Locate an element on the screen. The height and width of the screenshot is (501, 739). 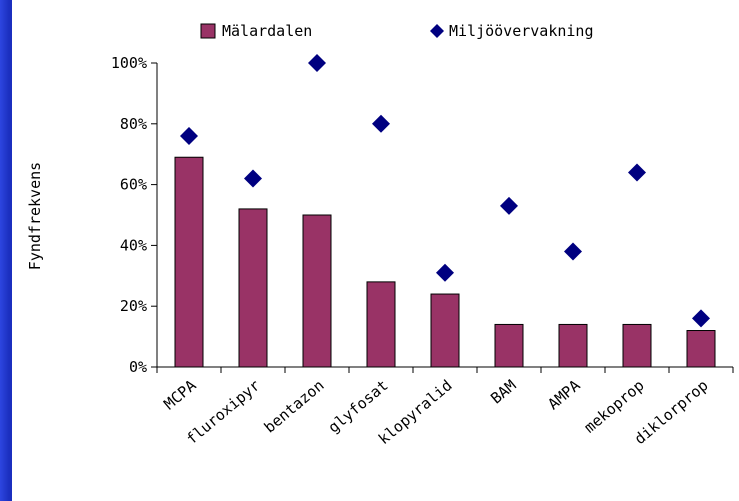
legend-marker-swatch is located at coordinates (437, 31).